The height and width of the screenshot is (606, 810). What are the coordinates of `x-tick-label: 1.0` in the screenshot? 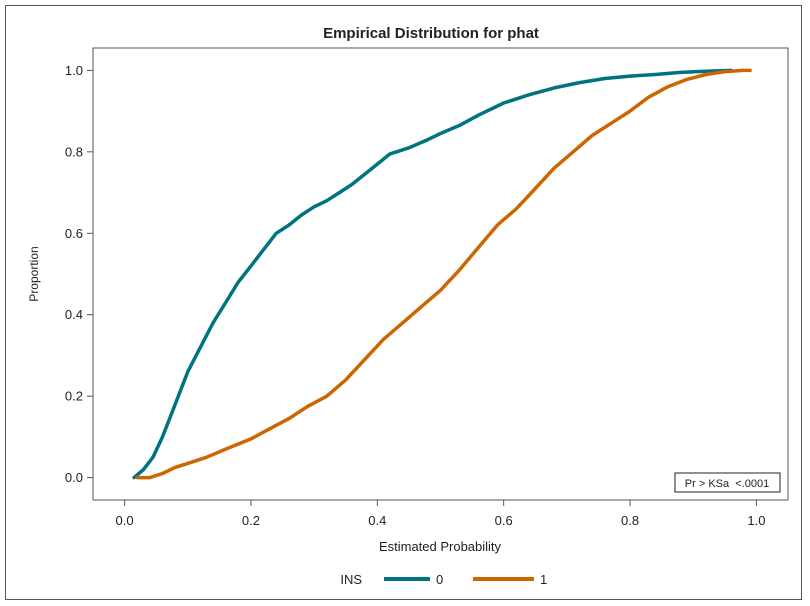 It's located at (756, 520).